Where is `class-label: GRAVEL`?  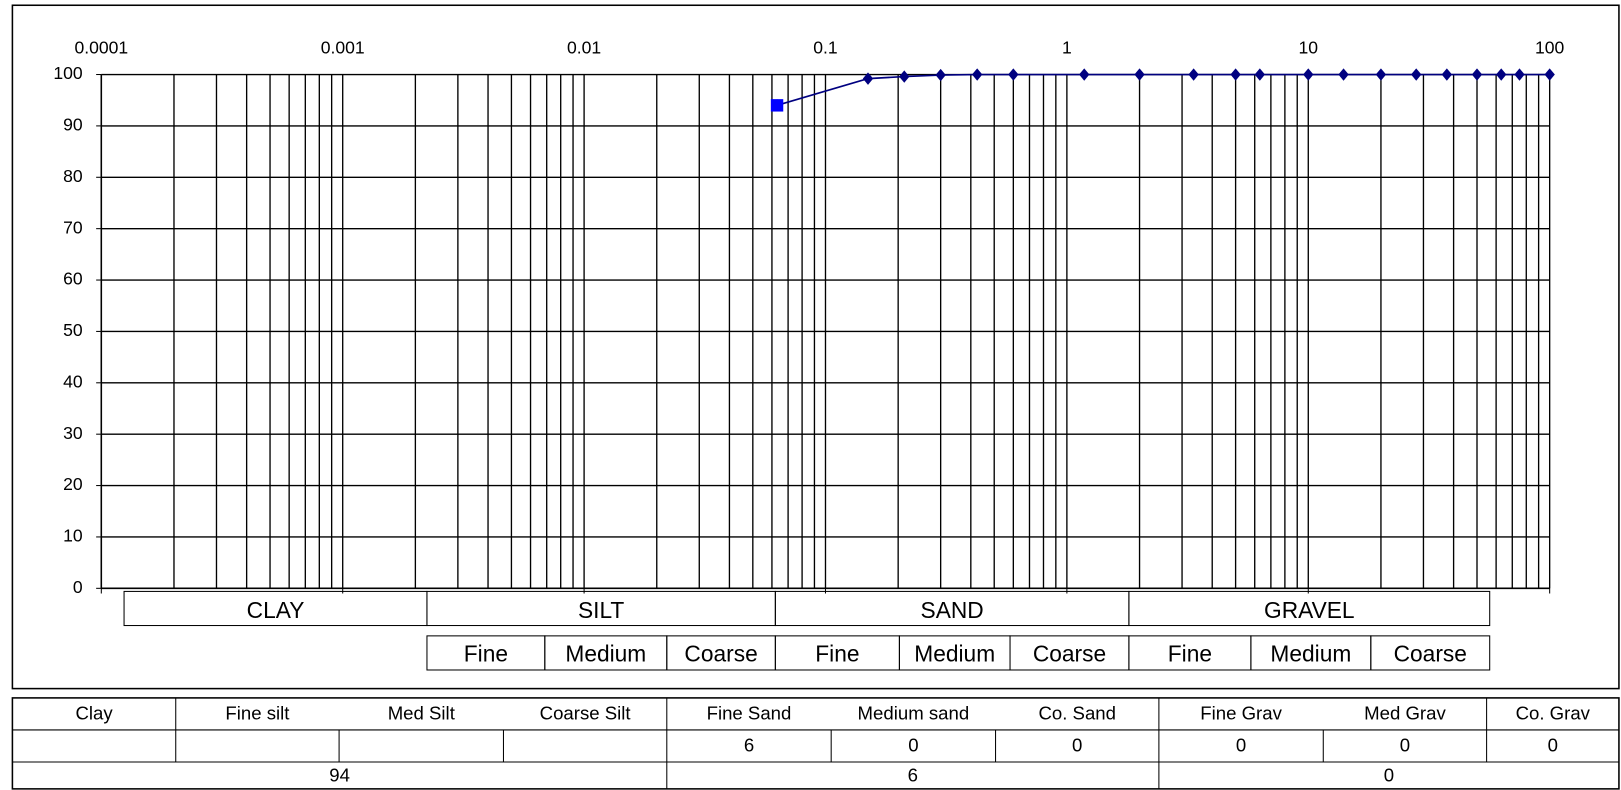 class-label: GRAVEL is located at coordinates (1309, 610).